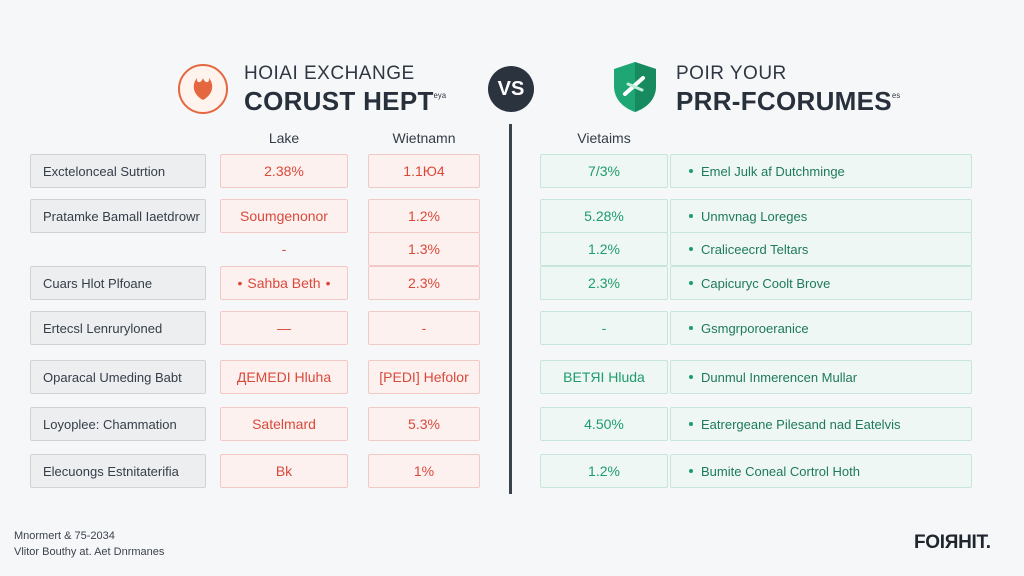 The image size is (1024, 576). I want to click on left-value-b: 1.2%, so click(424, 216).